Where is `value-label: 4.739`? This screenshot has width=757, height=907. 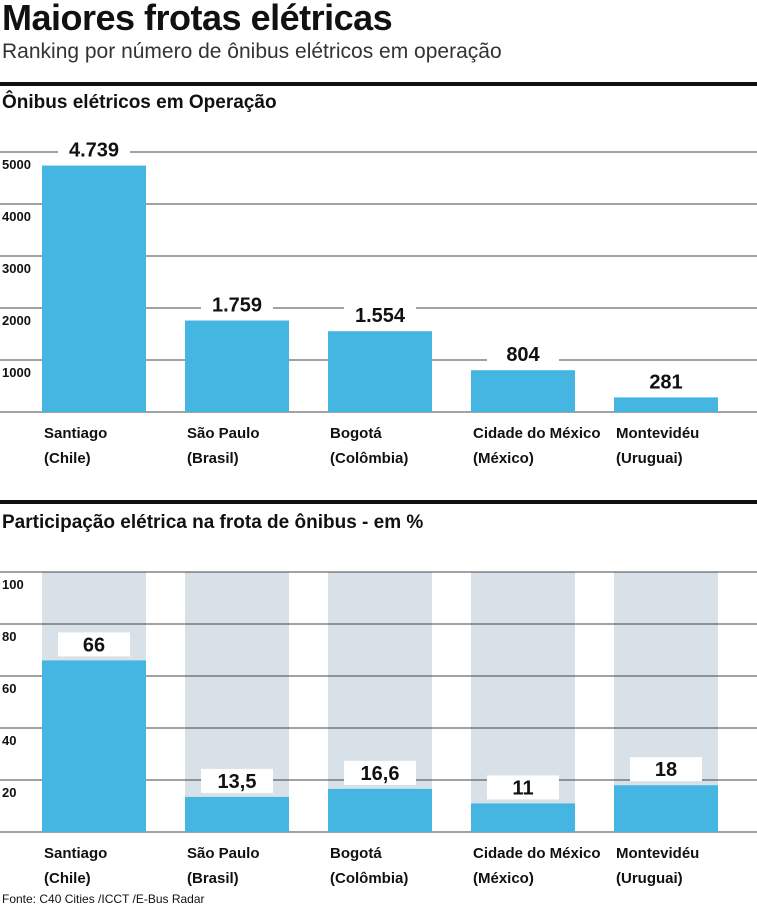
value-label: 4.739 is located at coordinates (94, 151).